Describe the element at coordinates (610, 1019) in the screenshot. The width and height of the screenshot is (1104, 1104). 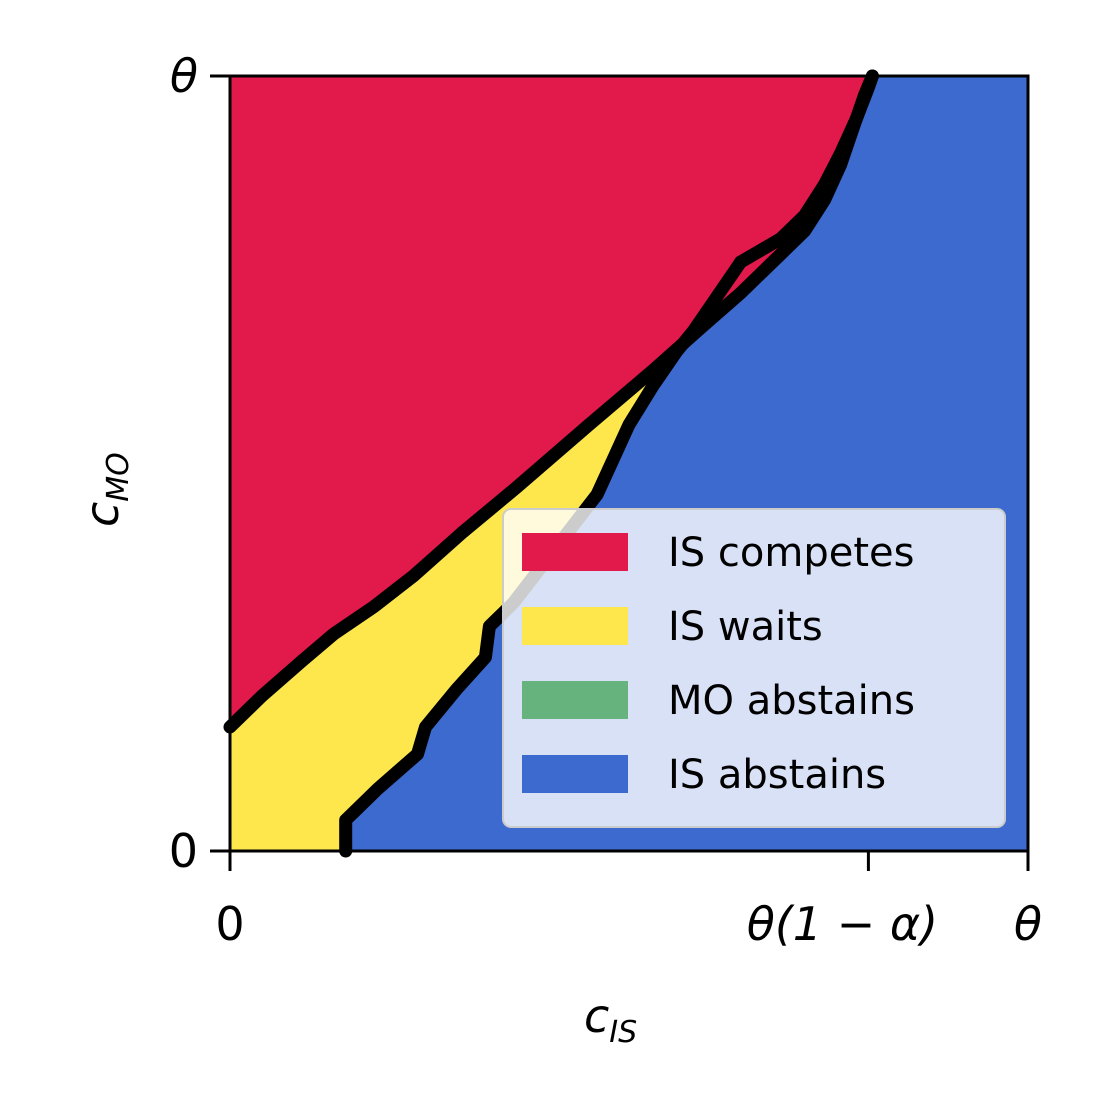
I see `x-axis-label: cIS` at that location.